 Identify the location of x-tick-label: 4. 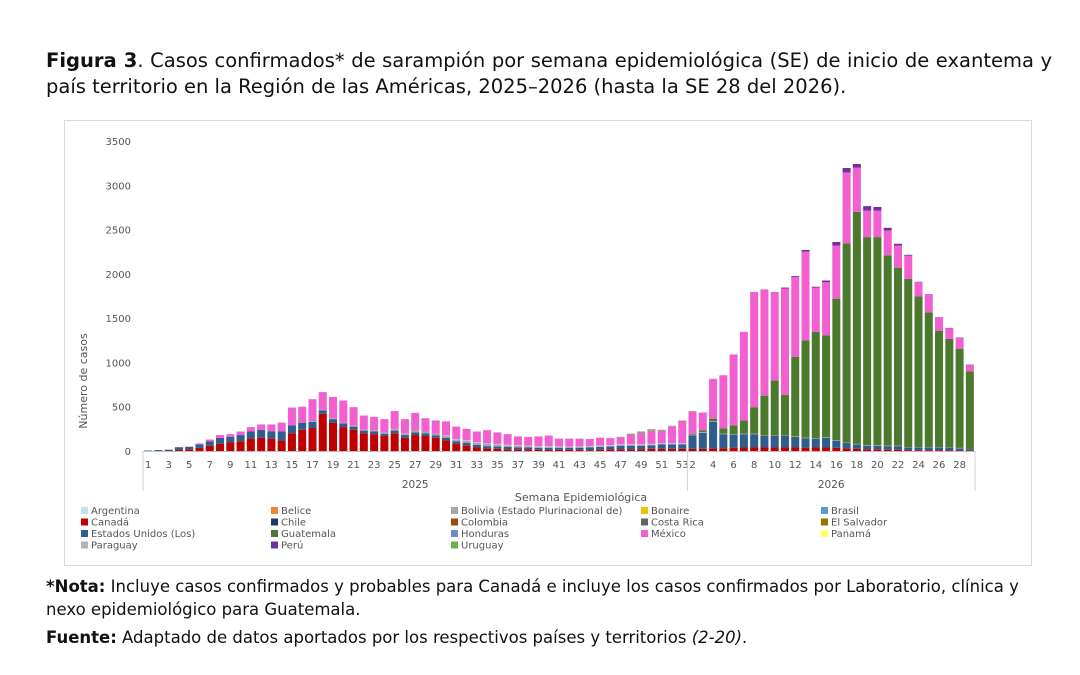
(713, 465).